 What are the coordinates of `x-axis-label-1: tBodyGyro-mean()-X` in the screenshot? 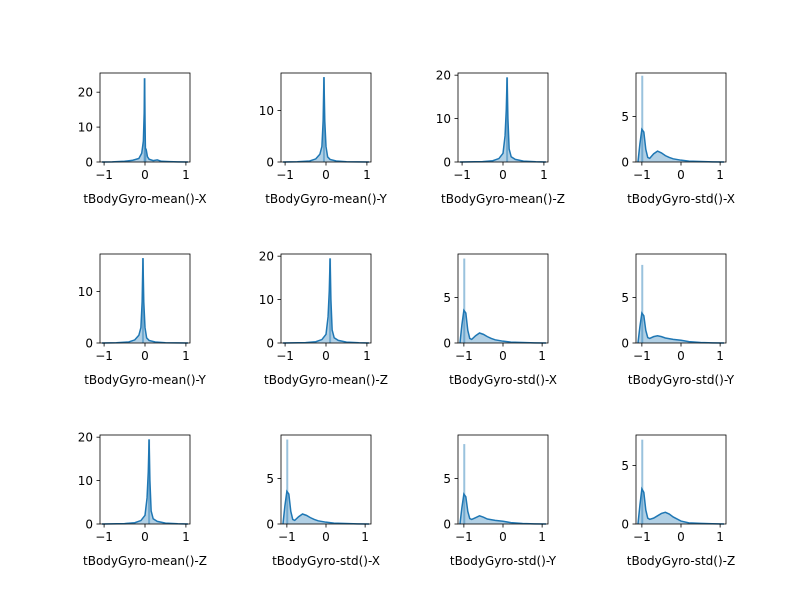 It's located at (144, 199).